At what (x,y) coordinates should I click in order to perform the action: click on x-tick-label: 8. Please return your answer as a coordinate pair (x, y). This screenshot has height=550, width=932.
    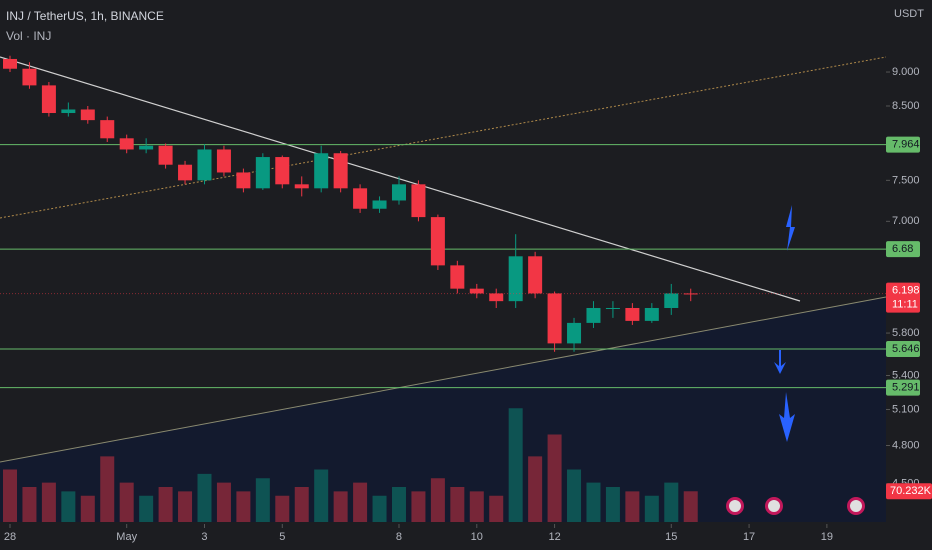
    Looking at the image, I should click on (399, 537).